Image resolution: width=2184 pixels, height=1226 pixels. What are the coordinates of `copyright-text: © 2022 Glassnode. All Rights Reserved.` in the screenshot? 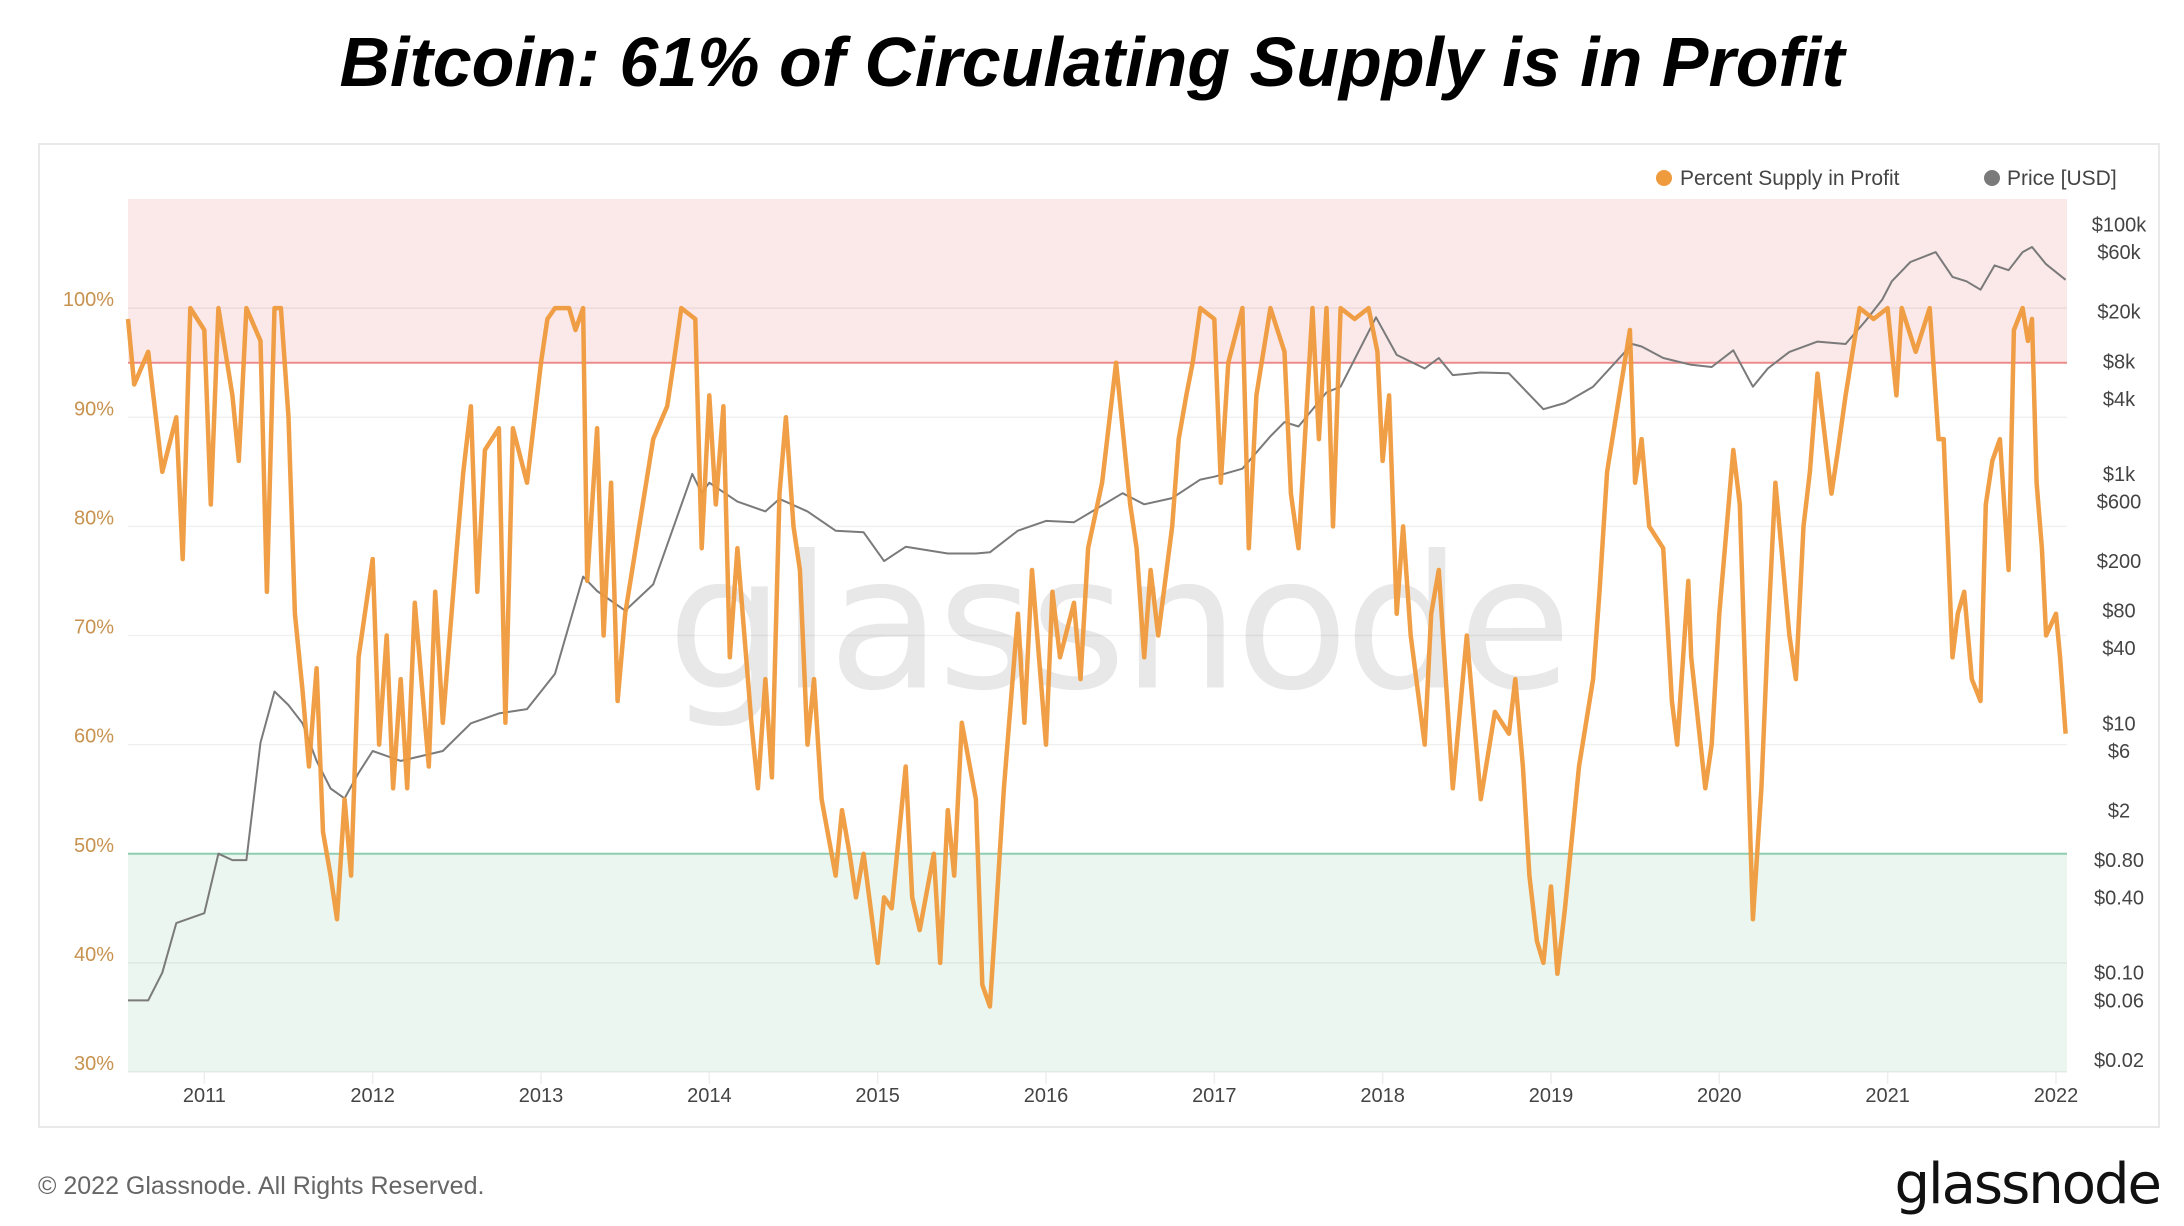 It's located at (261, 1186).